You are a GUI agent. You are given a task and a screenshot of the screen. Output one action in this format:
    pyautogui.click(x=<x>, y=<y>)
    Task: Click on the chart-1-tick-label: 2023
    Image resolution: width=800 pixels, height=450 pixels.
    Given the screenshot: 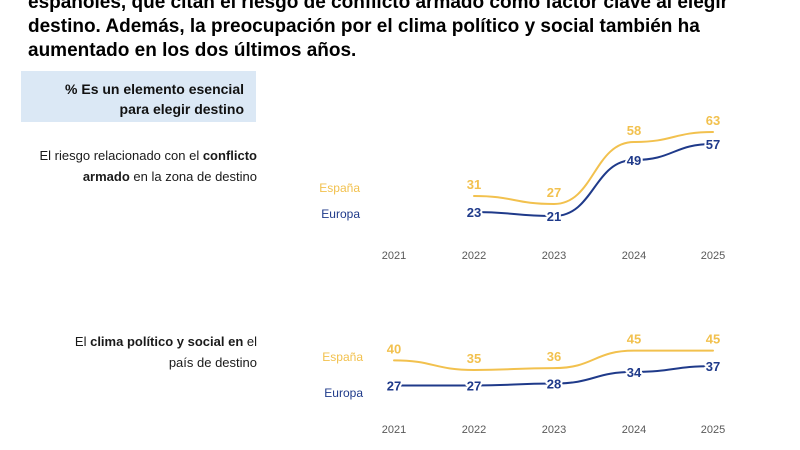 What is the action you would take?
    pyautogui.click(x=554, y=256)
    